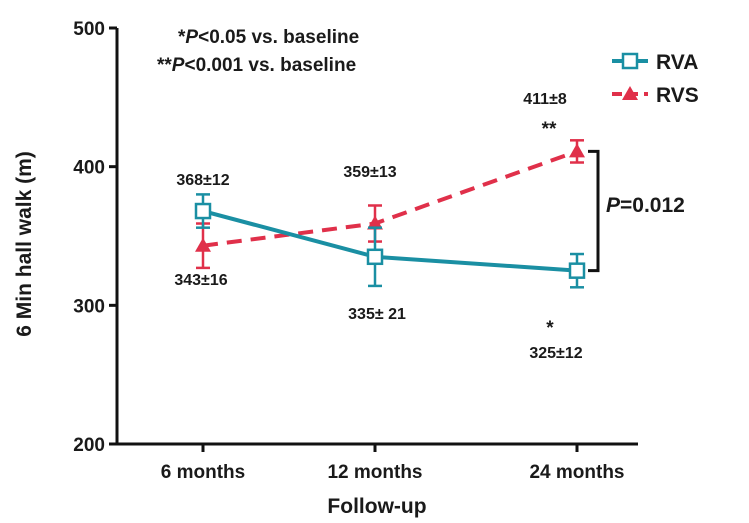 The image size is (749, 523). What do you see at coordinates (545, 99) in the screenshot?
I see `rvs-data-label: 411±8` at bounding box center [545, 99].